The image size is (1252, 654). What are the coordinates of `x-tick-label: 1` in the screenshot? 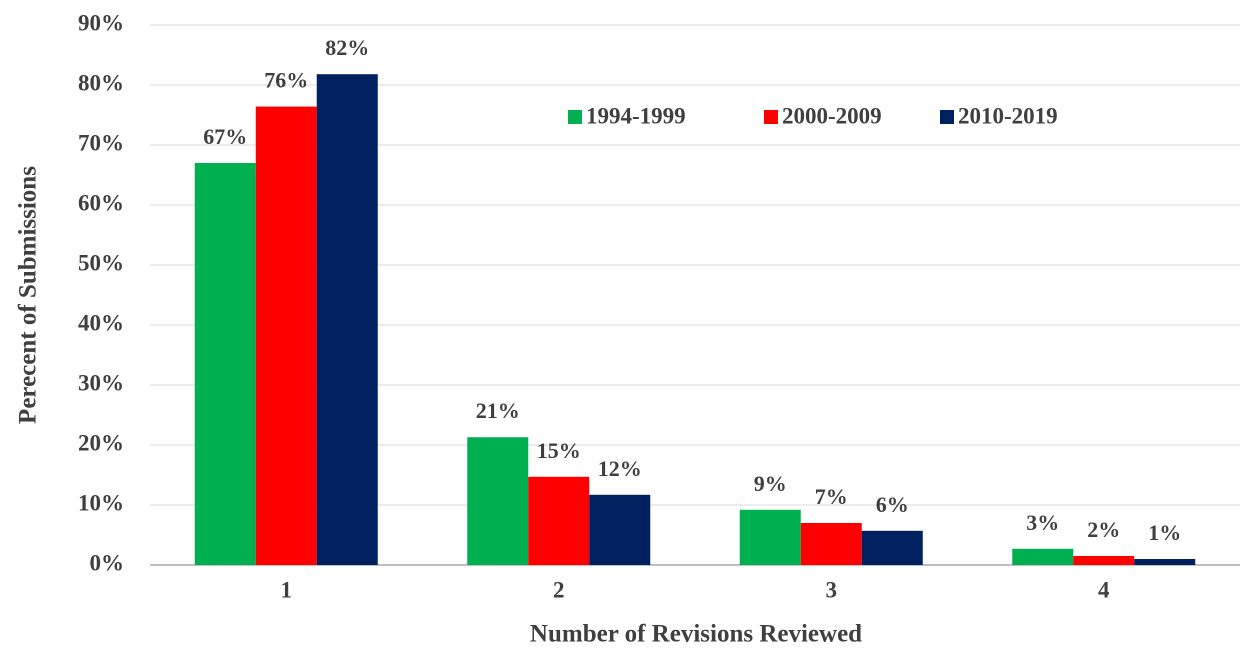 It's located at (287, 589).